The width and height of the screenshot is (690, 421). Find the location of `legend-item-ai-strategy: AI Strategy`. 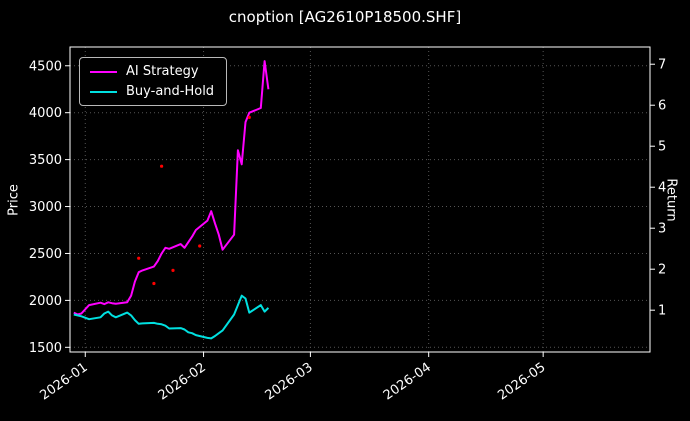

legend-item-ai-strategy: AI Strategy is located at coordinates (152, 71).